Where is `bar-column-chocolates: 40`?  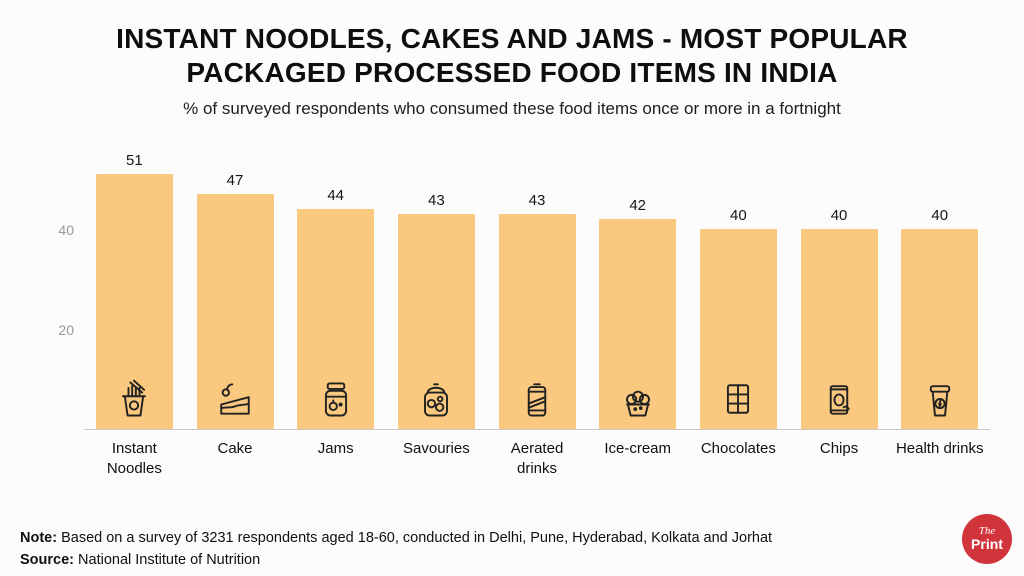 bar-column-chocolates: 40 is located at coordinates (738, 318).